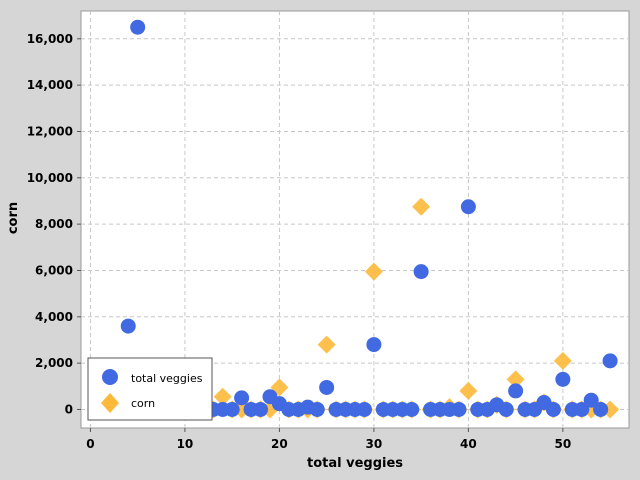 The height and width of the screenshot is (480, 640). Describe the element at coordinates (143, 403) in the screenshot. I see `legend-label-corn: corn` at that location.